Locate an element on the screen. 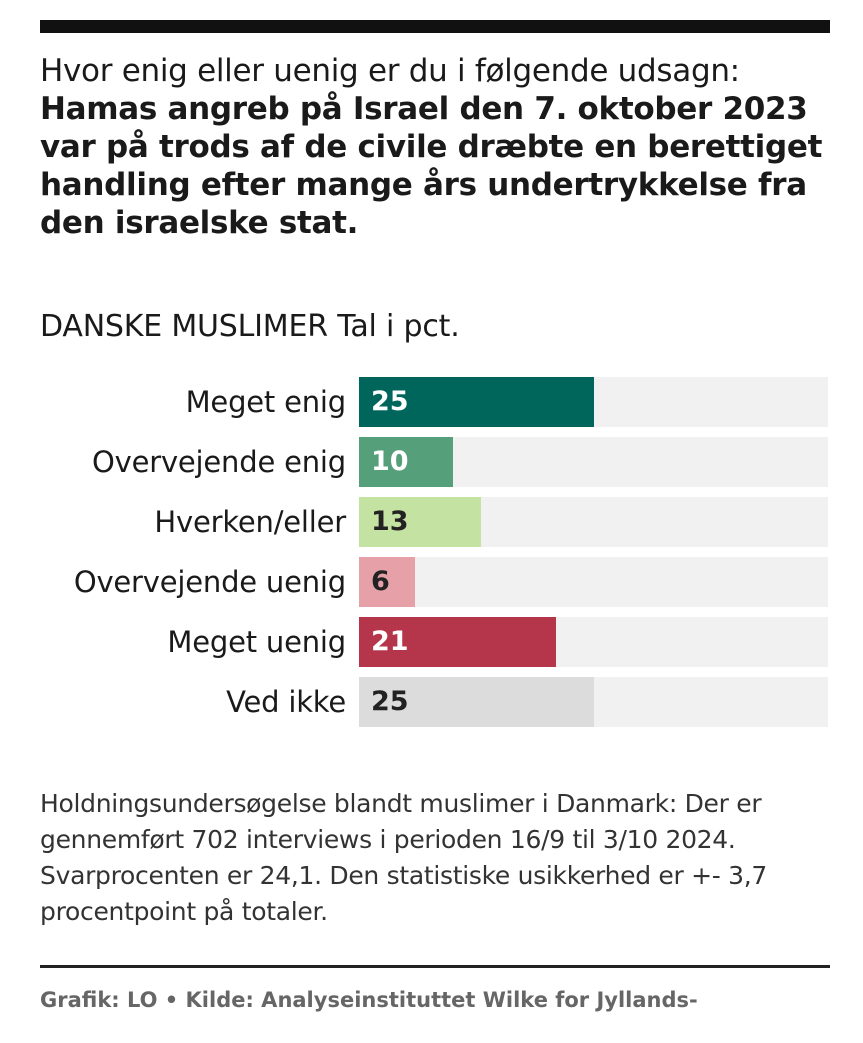 The width and height of the screenshot is (863, 1043). bar-track: 10 is located at coordinates (593, 462).